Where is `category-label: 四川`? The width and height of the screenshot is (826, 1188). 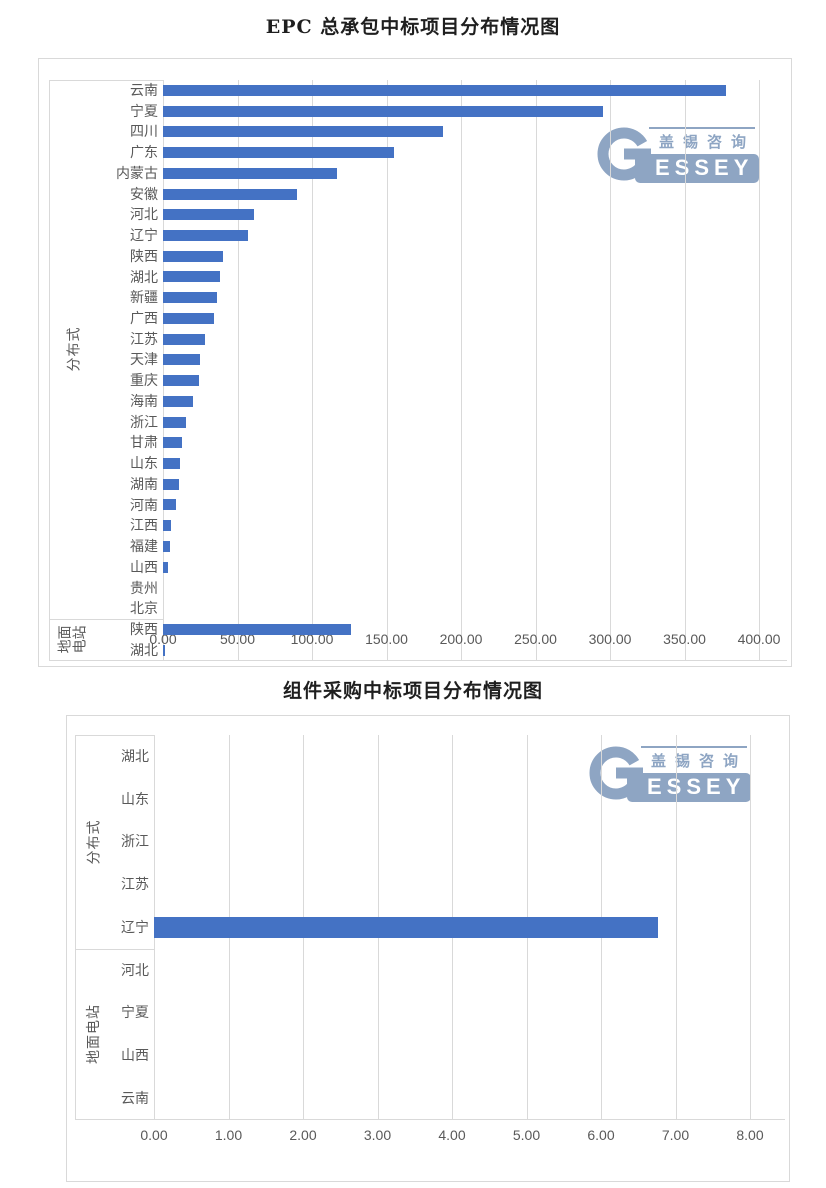
category-label: 四川 is located at coordinates (144, 131).